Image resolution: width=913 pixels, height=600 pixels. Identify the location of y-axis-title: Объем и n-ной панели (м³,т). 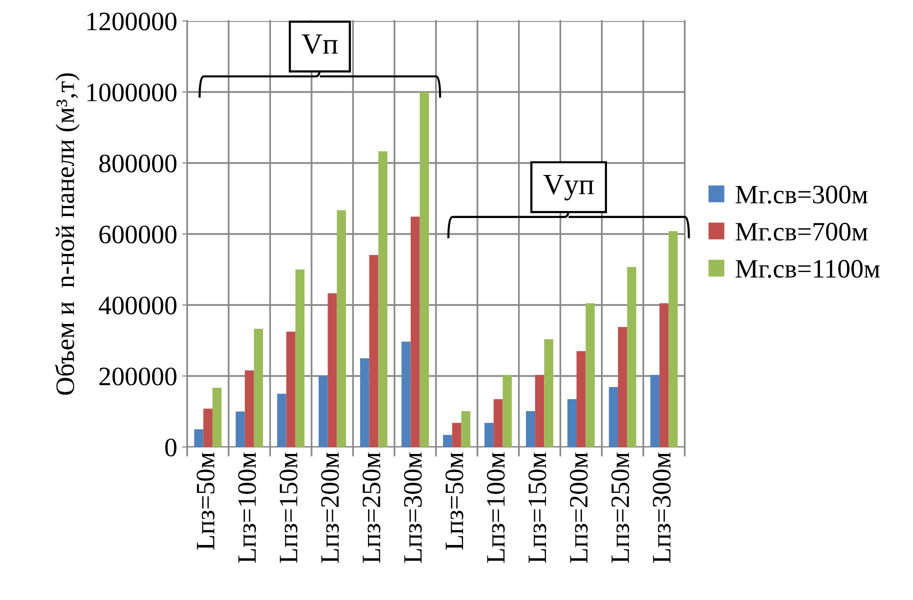
(67, 234).